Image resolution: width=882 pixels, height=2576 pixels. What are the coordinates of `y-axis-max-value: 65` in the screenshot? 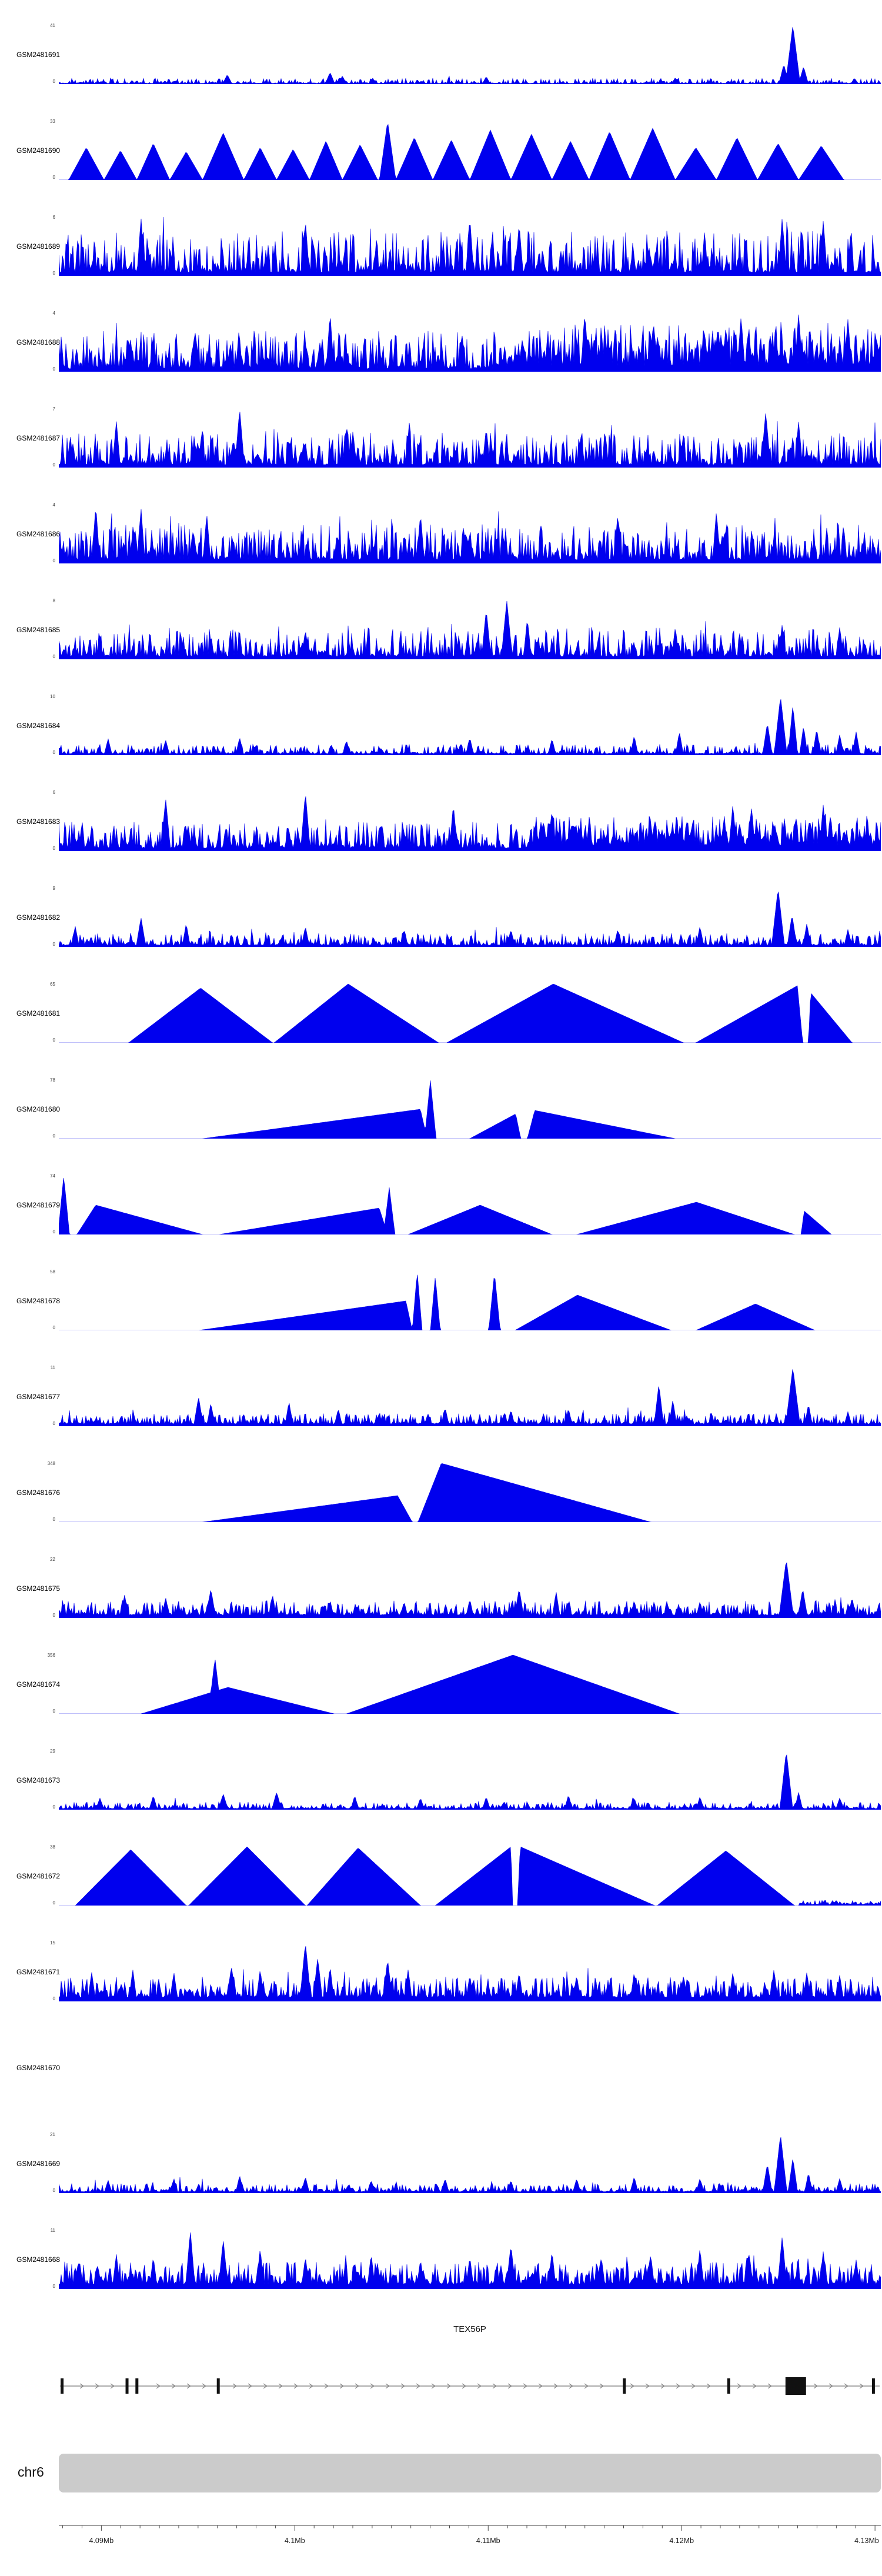 It's located at (52, 984).